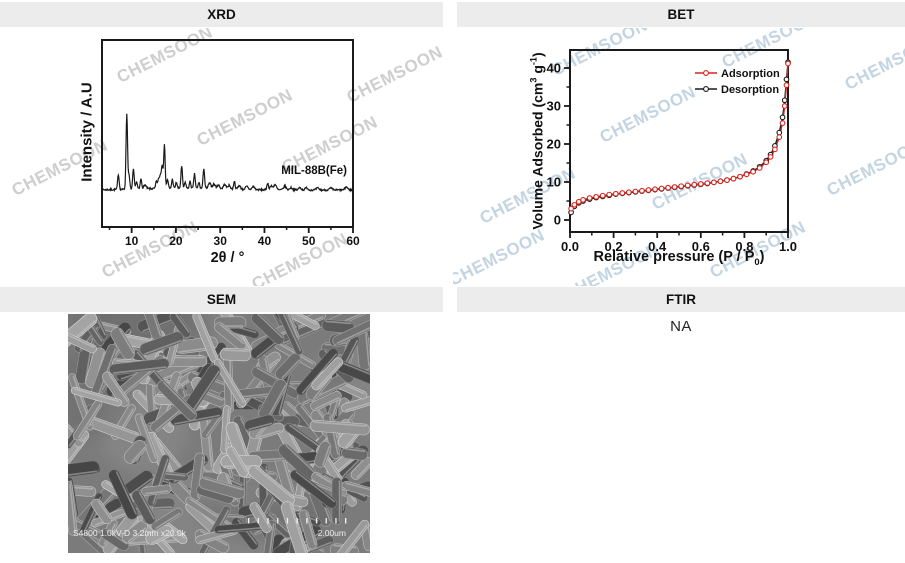 The width and height of the screenshot is (905, 563). Describe the element at coordinates (265, 241) in the screenshot. I see `xrd-x-tick-label: 40` at that location.